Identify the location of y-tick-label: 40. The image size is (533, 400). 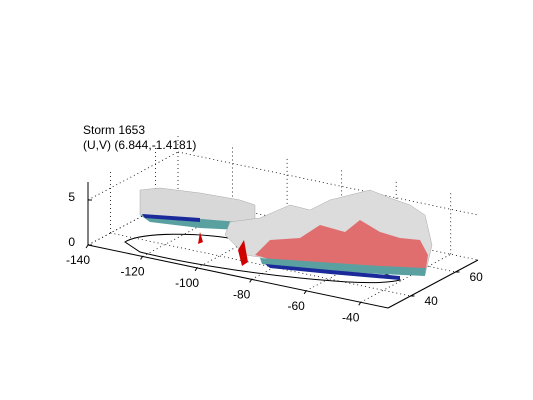
(432, 301).